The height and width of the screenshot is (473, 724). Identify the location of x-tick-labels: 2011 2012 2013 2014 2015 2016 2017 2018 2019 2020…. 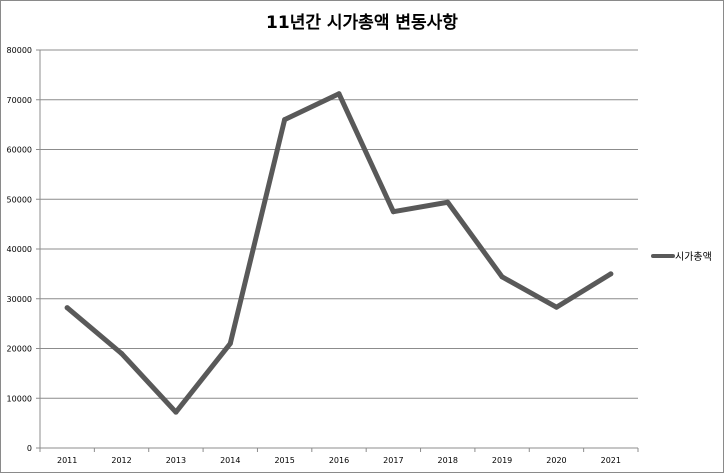
(339, 460).